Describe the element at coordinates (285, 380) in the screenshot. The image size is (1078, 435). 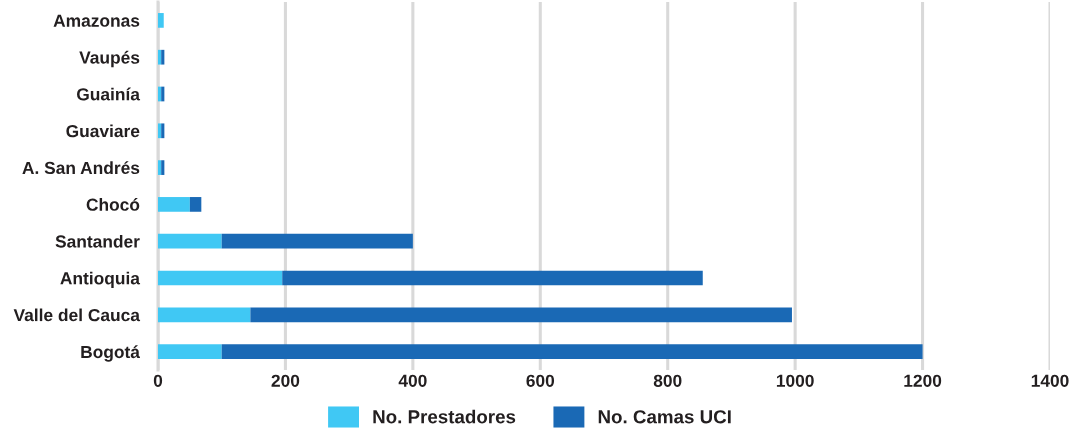
I see `x-tick-label: 200` at that location.